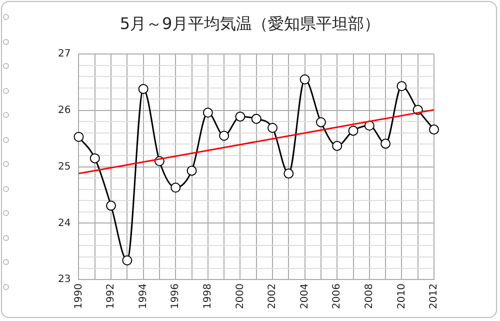 The height and width of the screenshot is (321, 500). What do you see at coordinates (64, 54) in the screenshot?
I see `y-tick-label: 27` at bounding box center [64, 54].